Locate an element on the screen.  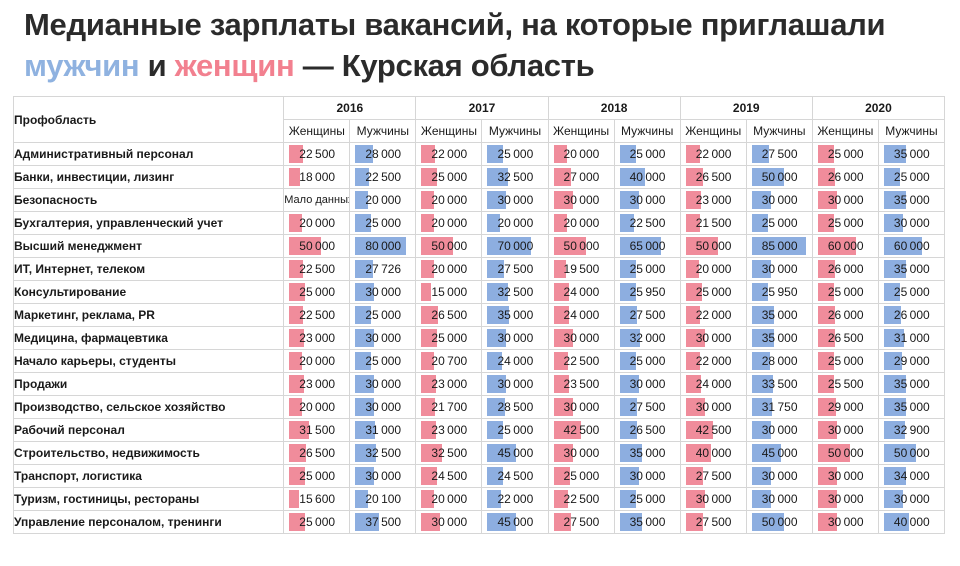
women-salary-value: 22 500 is located at coordinates (317, 315).